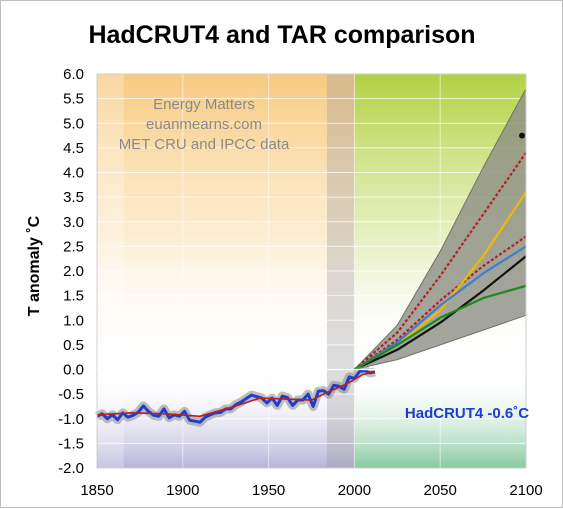  What do you see at coordinates (73, 173) in the screenshot?
I see `y-tick-label: 4.0` at bounding box center [73, 173].